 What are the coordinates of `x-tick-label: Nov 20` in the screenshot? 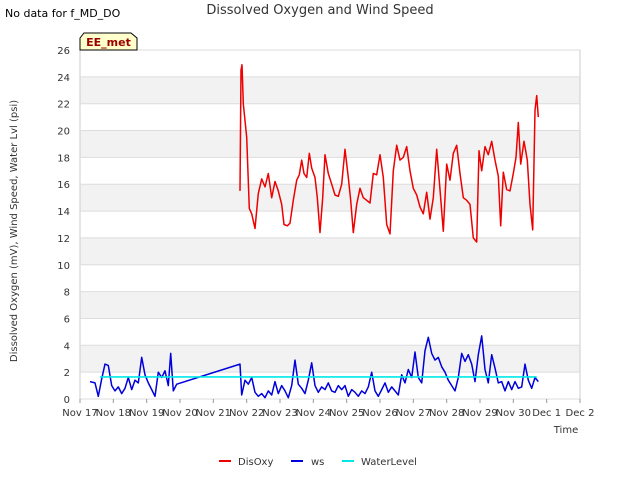 It's located at (179, 413).